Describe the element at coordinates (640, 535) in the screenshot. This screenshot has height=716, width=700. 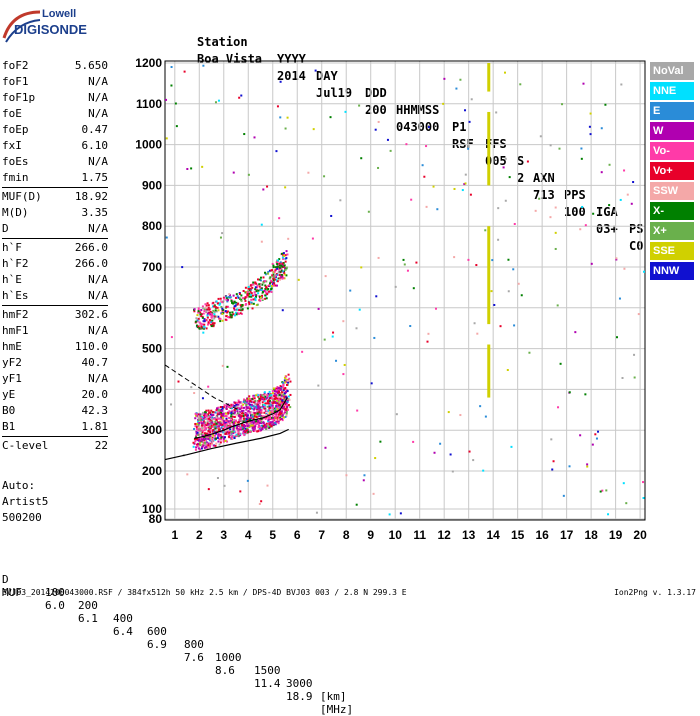
I see `x-tick-label: 20` at that location.